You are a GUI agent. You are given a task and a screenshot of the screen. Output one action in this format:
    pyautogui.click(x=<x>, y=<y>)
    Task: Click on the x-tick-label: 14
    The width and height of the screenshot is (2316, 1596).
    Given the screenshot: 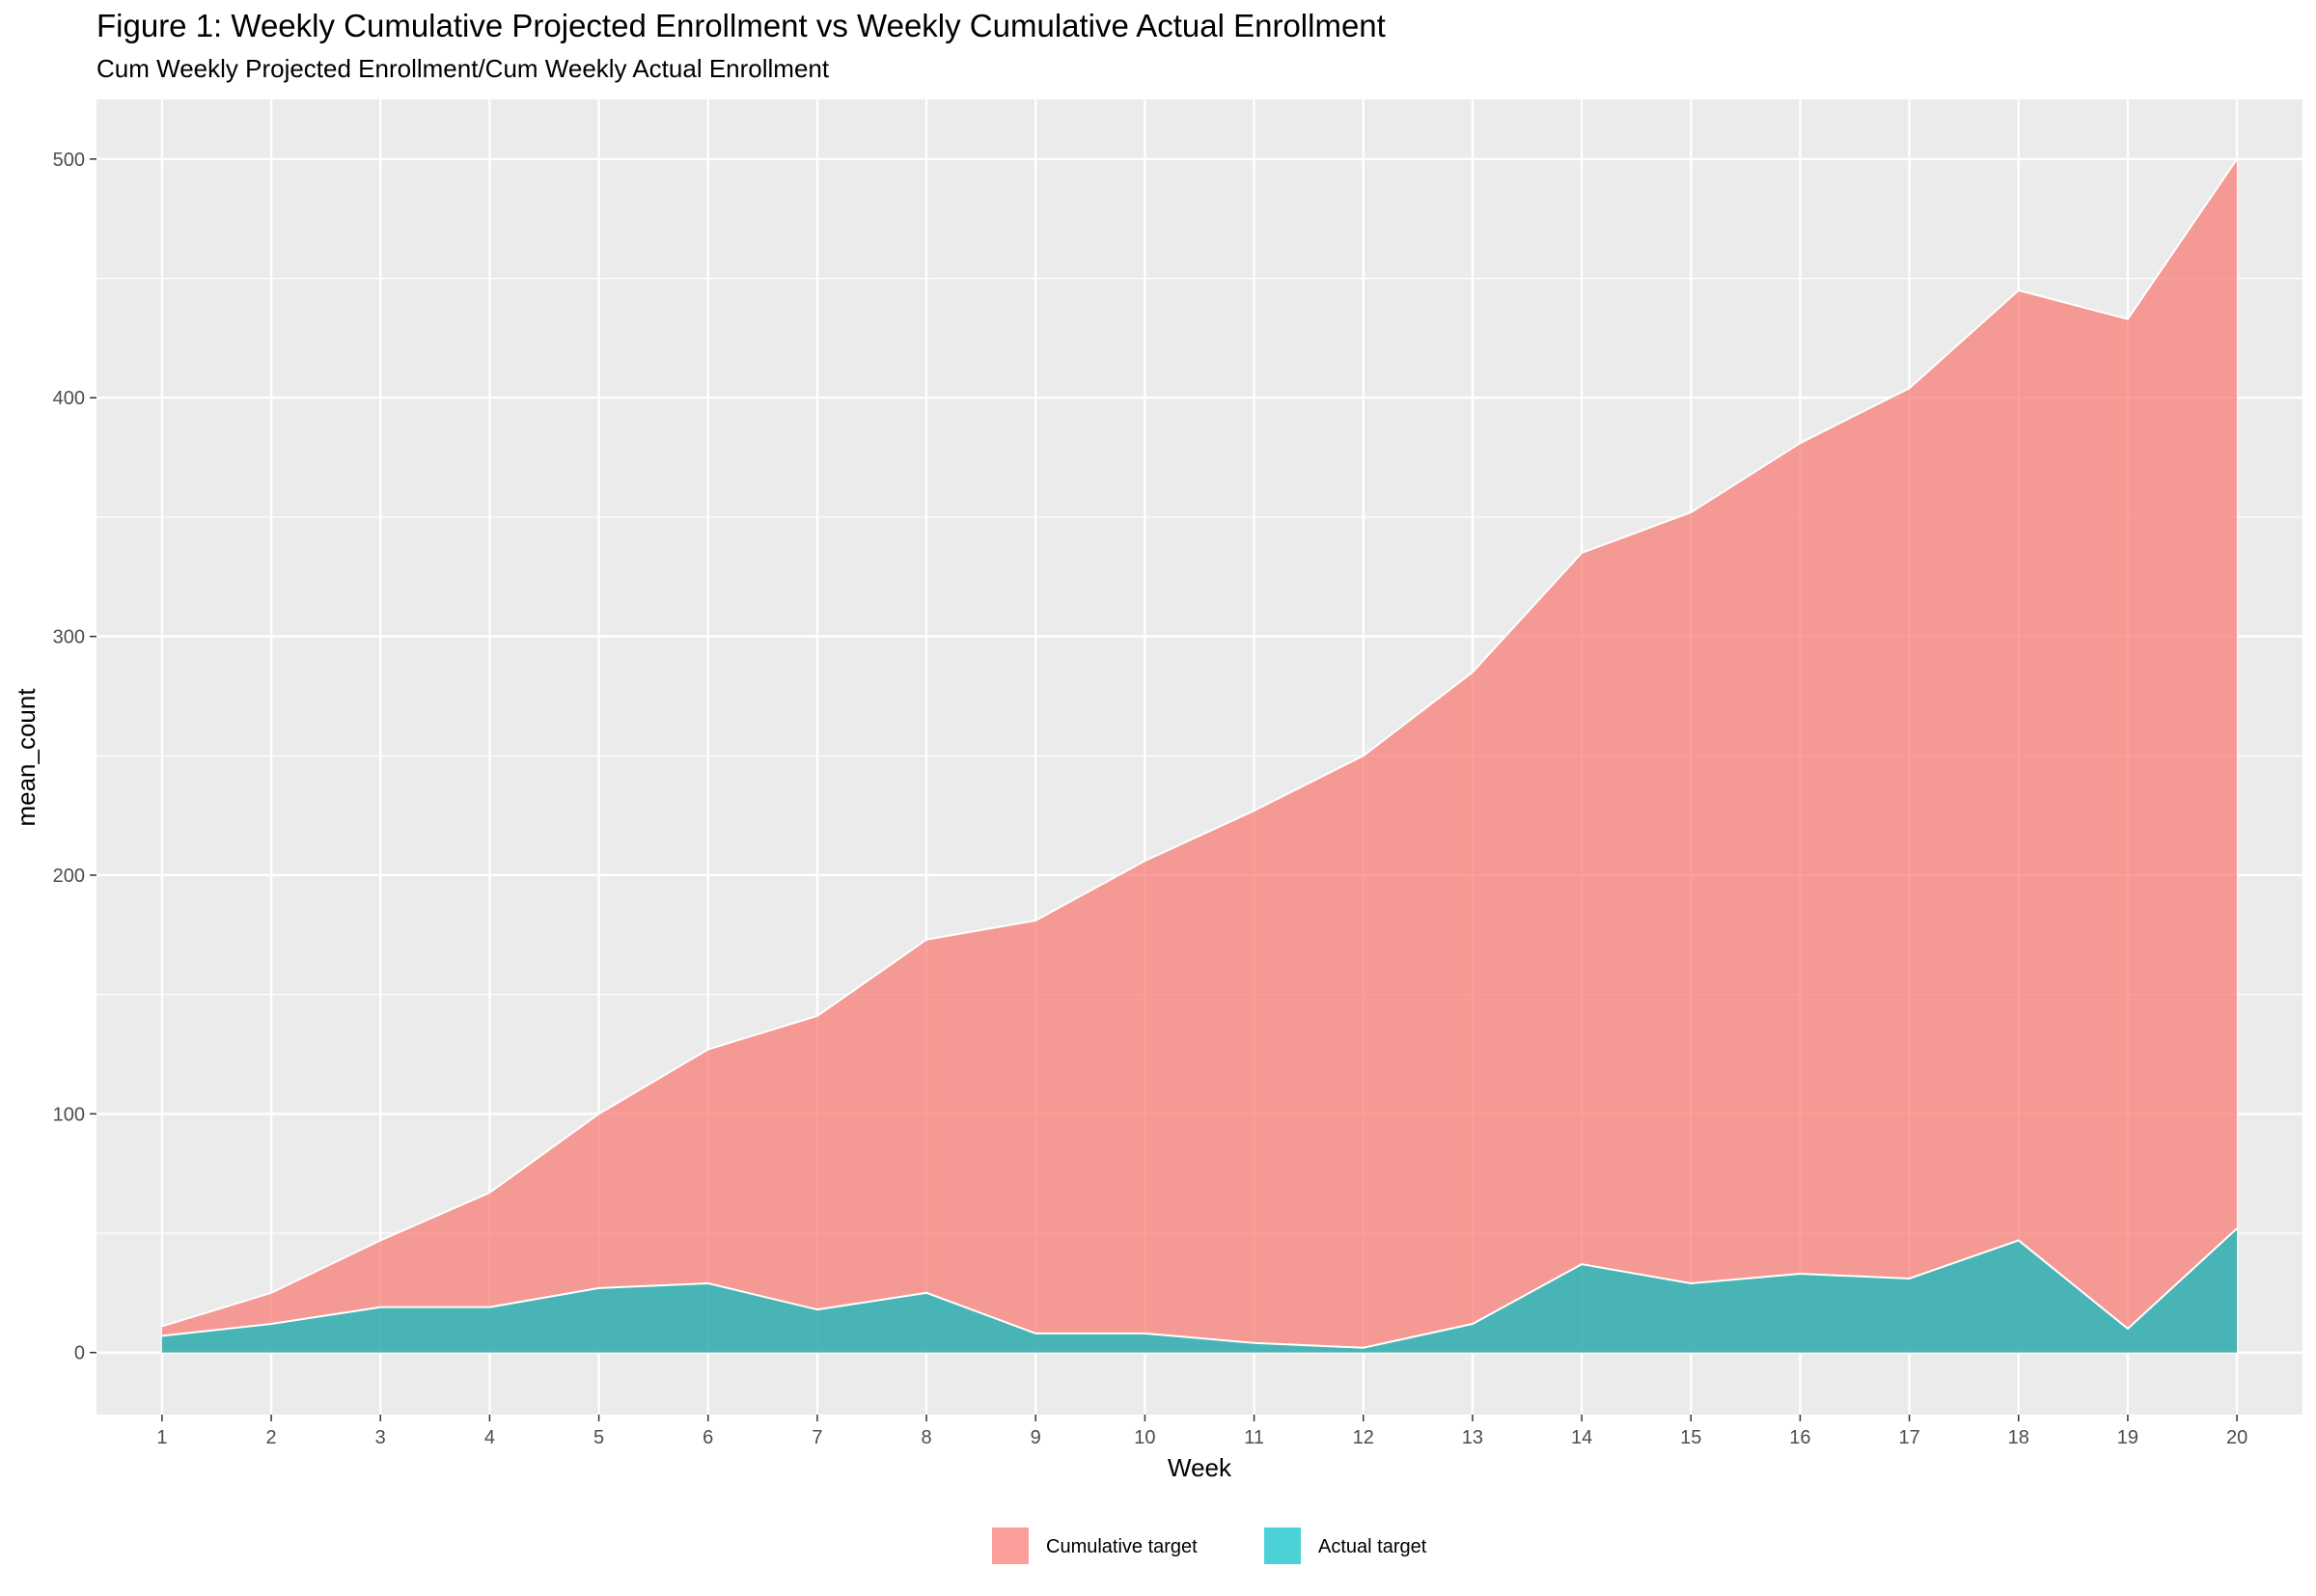 What is the action you would take?
    pyautogui.click(x=1581, y=1438)
    